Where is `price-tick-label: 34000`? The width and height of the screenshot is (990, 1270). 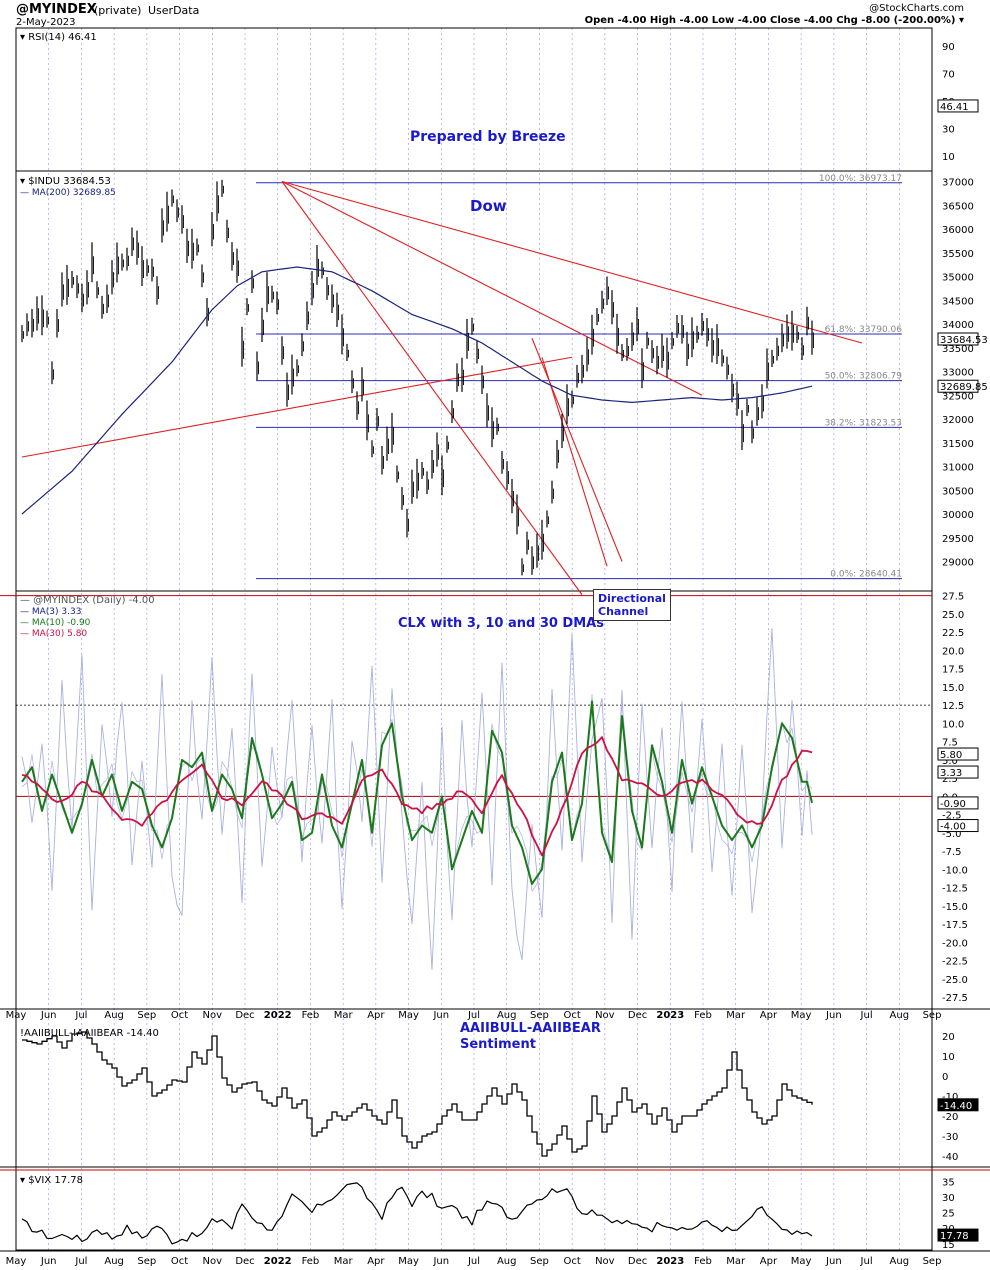 price-tick-label: 34000 is located at coordinates (958, 325).